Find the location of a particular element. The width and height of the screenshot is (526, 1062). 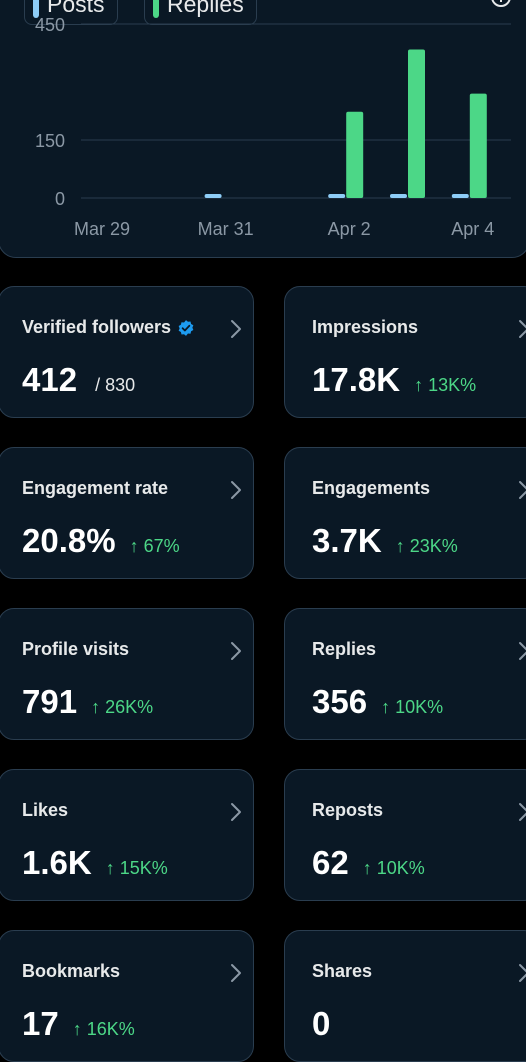

stat-title-text: Bookmarks is located at coordinates (71, 971).